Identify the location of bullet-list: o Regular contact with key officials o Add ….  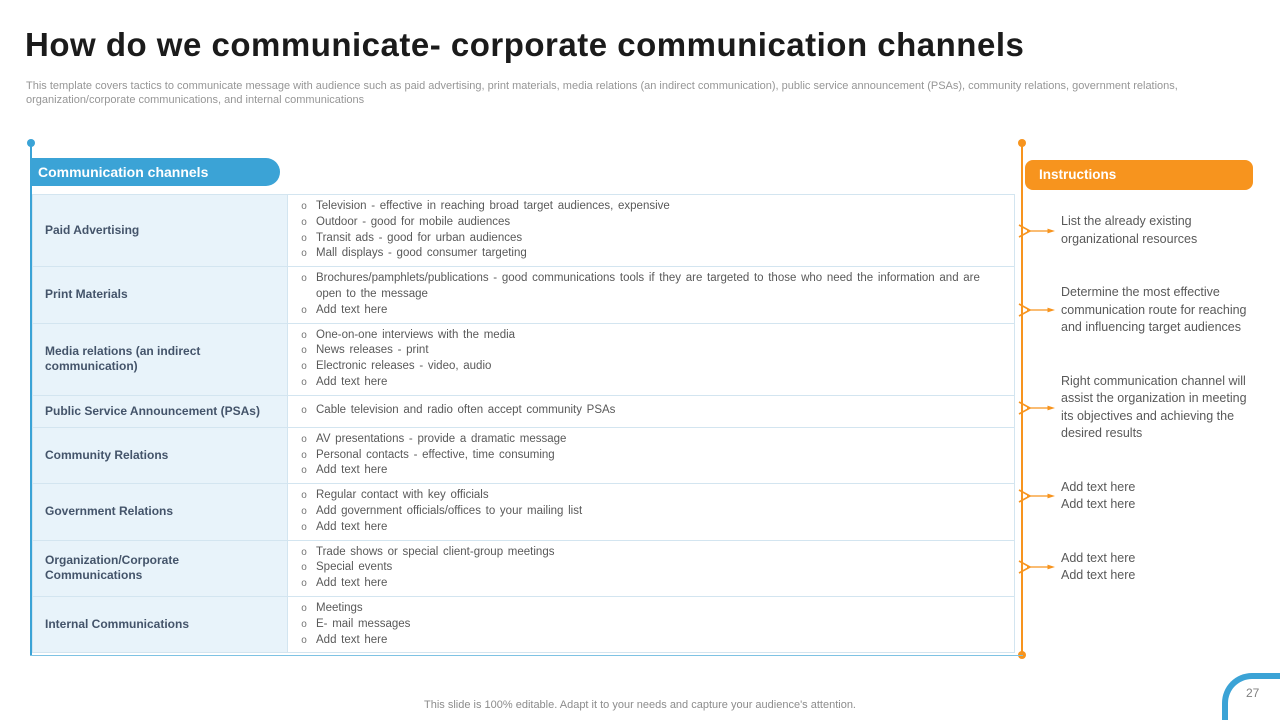
(648, 511).